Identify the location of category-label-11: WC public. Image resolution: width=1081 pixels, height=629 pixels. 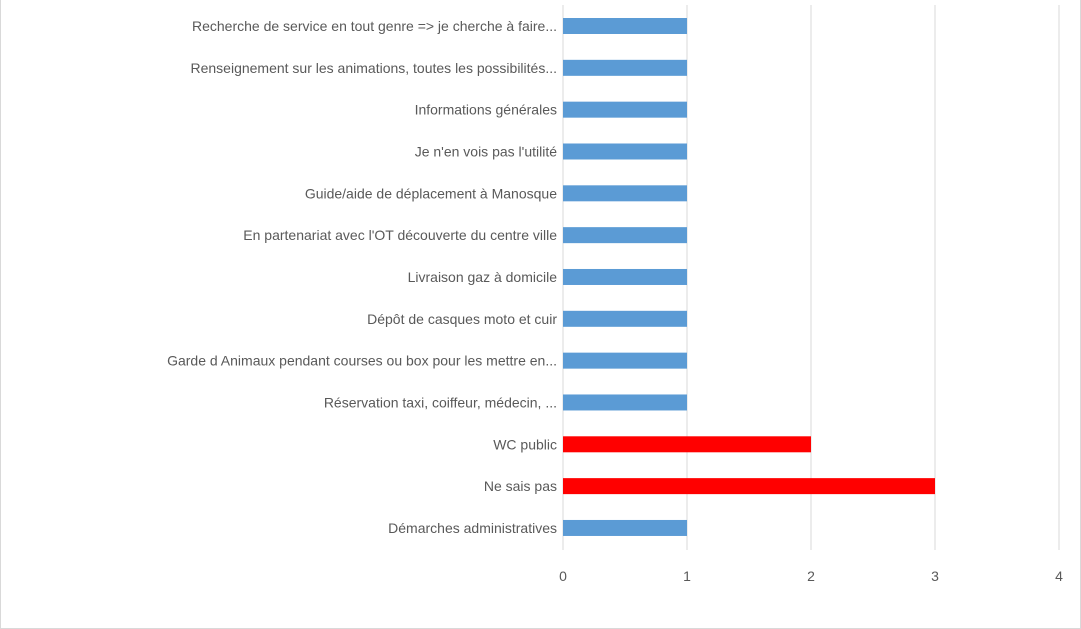
(525, 444).